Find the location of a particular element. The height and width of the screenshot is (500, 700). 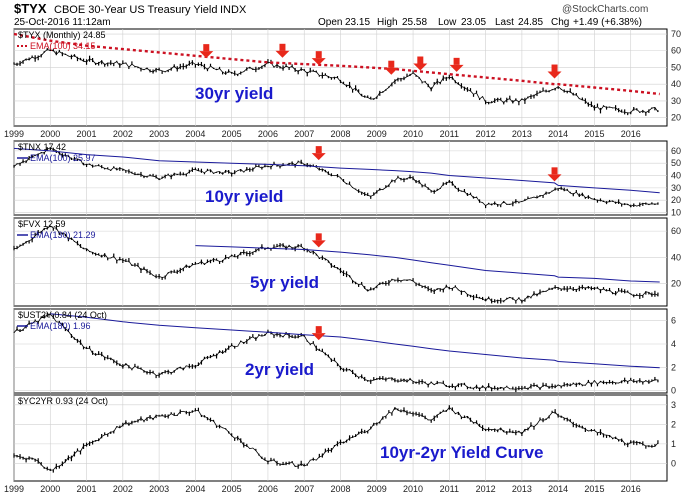

exchange-label: INDX is located at coordinates (233, 10).